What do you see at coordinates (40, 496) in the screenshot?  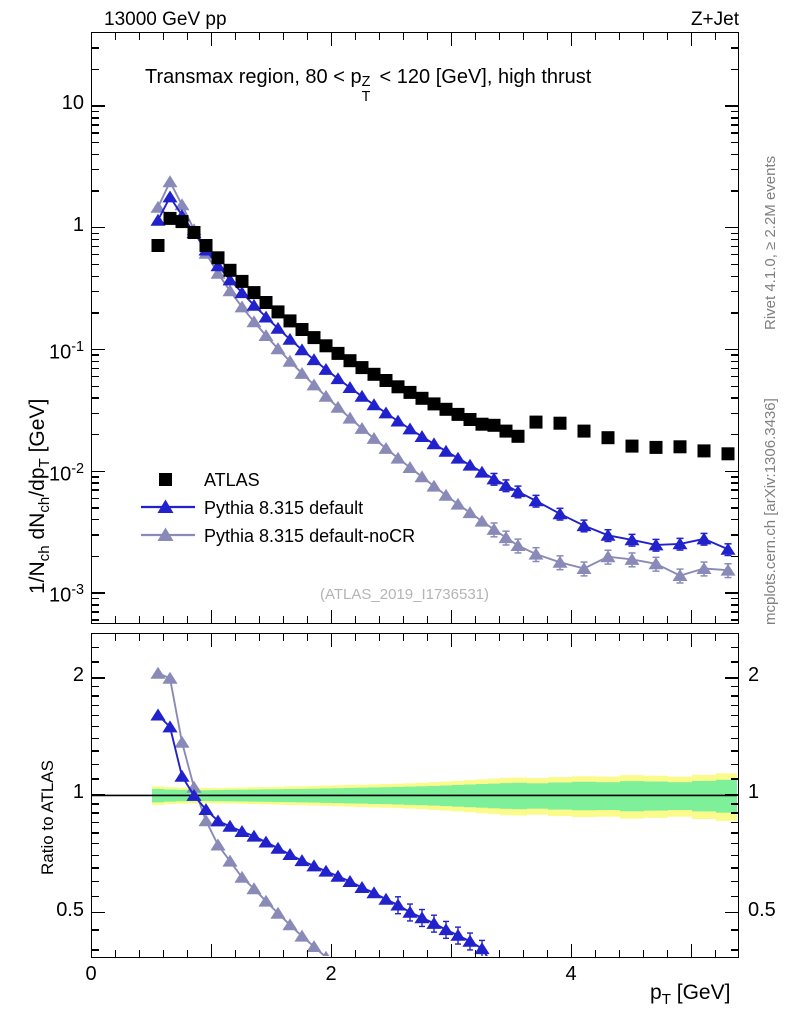 I see `main-y-axis-title: 1/Nch dNch/dpT [GeV]` at bounding box center [40, 496].